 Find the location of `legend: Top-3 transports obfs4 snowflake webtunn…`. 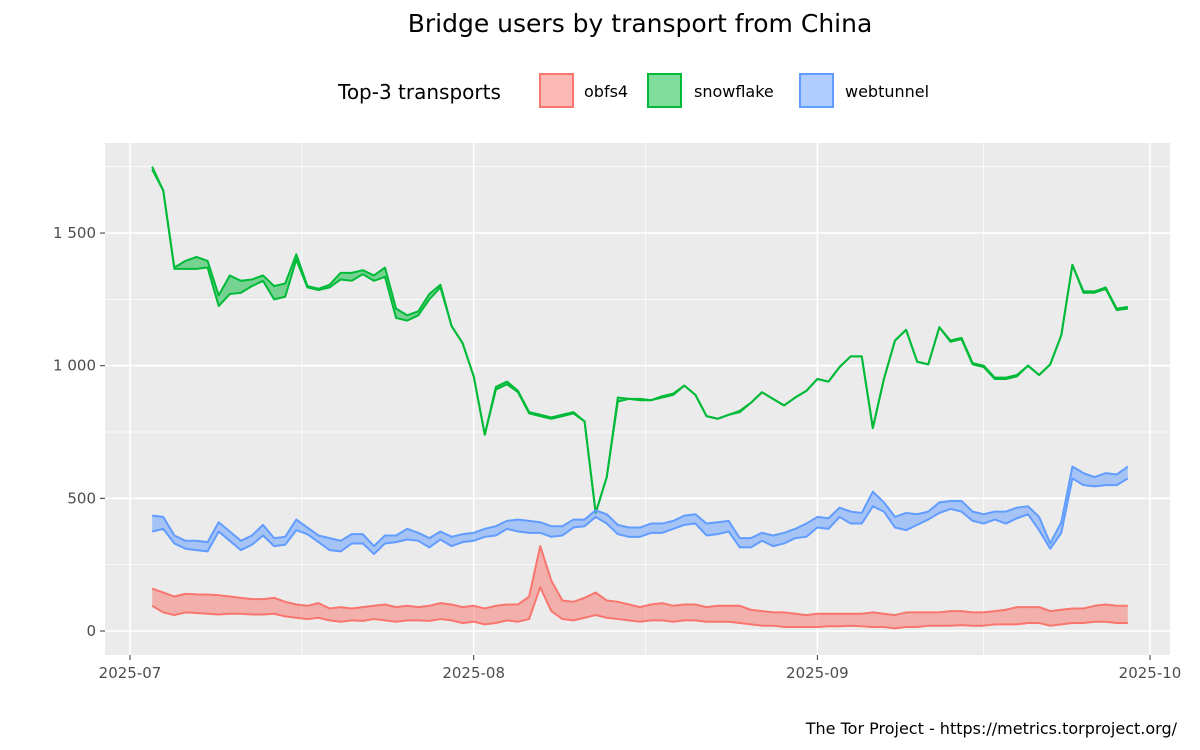

legend: Top-3 transports obfs4 snowflake webtunn… is located at coordinates (633, 90).